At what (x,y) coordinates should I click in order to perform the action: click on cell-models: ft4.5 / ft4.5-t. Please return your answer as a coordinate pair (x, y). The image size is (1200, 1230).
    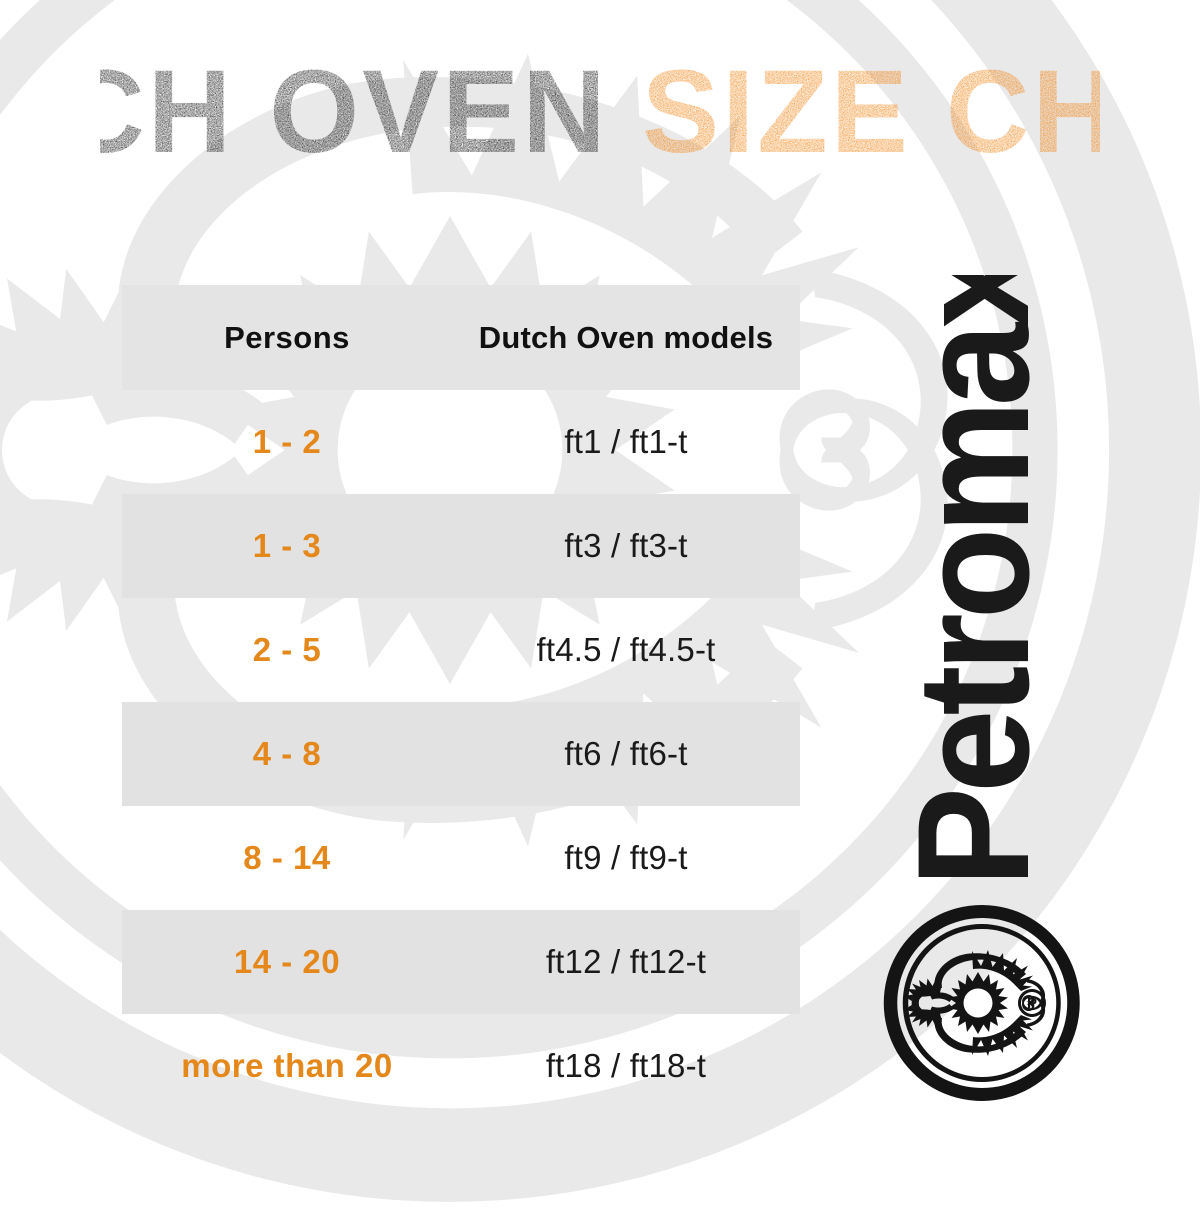
    Looking at the image, I should click on (626, 649).